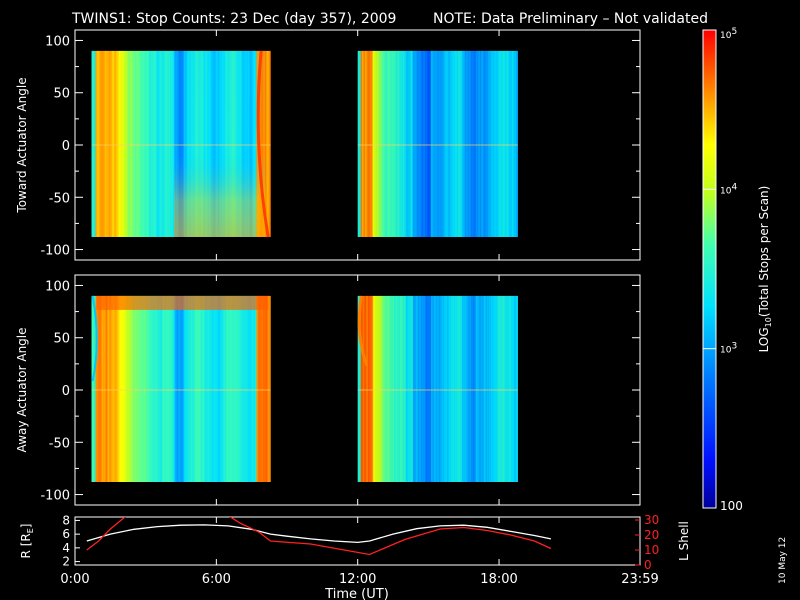 The width and height of the screenshot is (800, 600). I want to click on l-shell-tick-label: 0, so click(648, 565).